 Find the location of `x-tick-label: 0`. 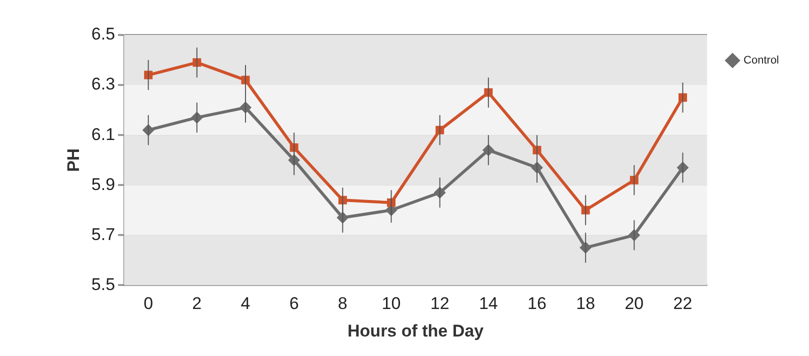

x-tick-label: 0 is located at coordinates (149, 304).